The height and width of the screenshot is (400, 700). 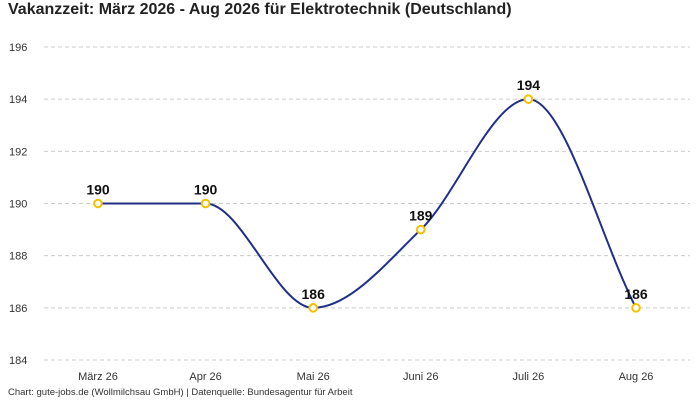 I want to click on data-label: 189, so click(x=421, y=216).